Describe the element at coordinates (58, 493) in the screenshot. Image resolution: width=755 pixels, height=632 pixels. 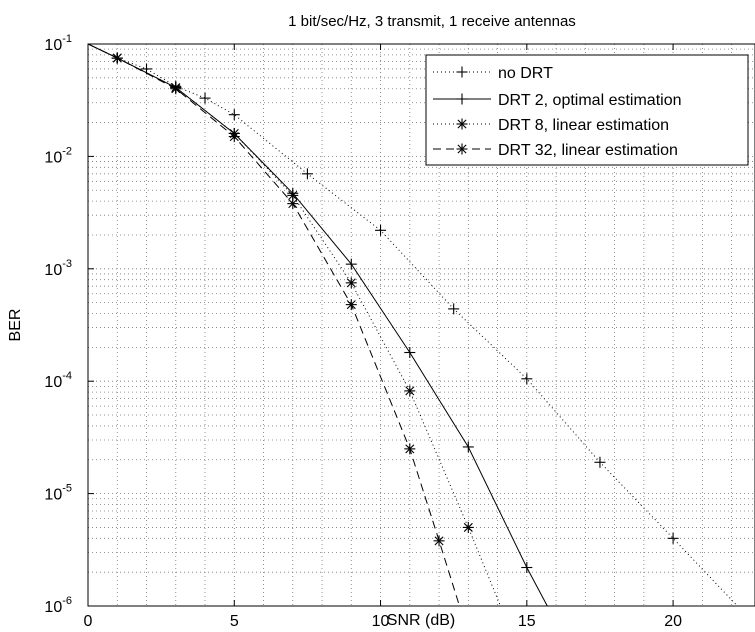
I see `y-tick-label: 10⁻⁵` at that location.